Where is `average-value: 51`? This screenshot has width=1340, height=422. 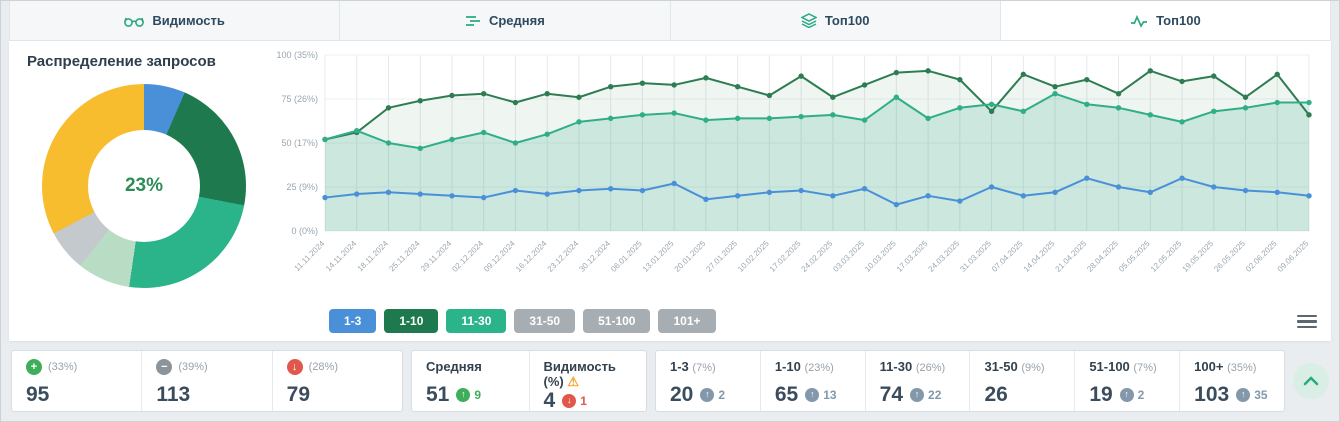
average-value: 51 is located at coordinates (438, 394).